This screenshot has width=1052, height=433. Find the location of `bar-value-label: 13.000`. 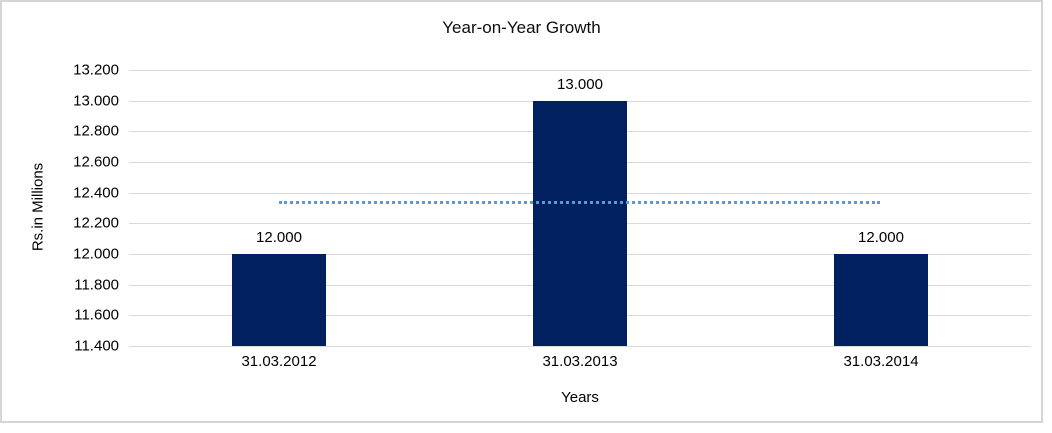

bar-value-label: 13.000 is located at coordinates (580, 84).